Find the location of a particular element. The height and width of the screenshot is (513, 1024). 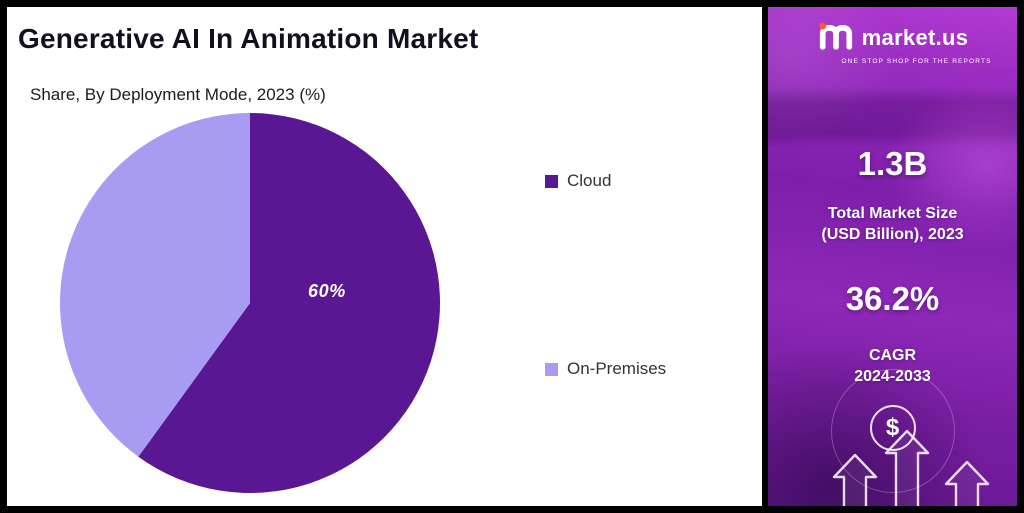

pie-slice-on-premises is located at coordinates (155, 285).